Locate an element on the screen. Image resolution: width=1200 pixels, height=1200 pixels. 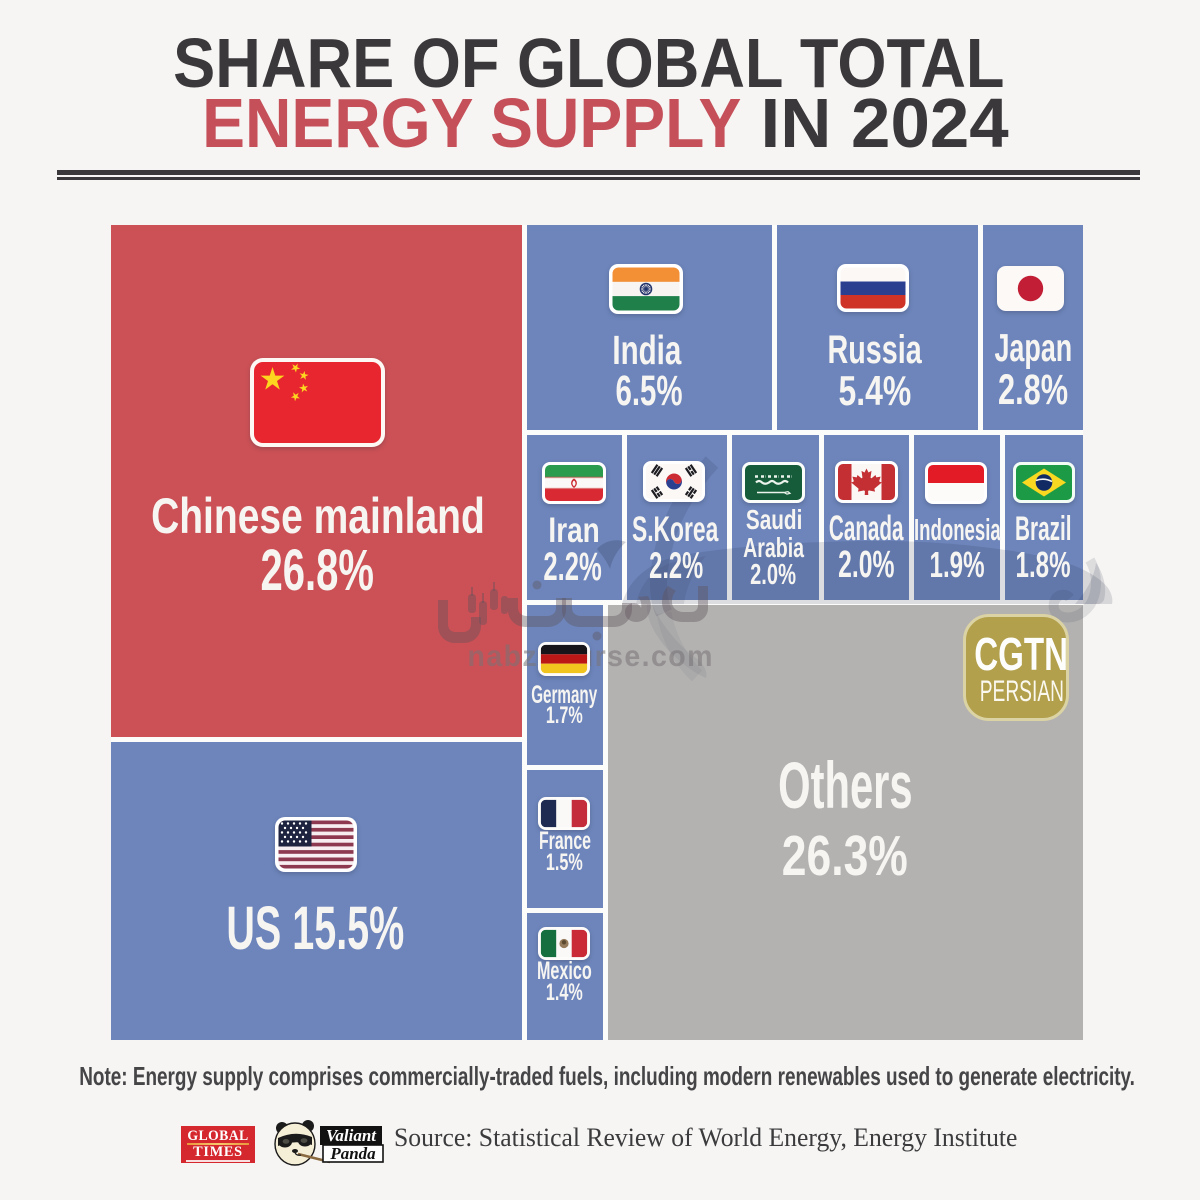
svg-text: Valiant is located at coordinates (351, 1135).